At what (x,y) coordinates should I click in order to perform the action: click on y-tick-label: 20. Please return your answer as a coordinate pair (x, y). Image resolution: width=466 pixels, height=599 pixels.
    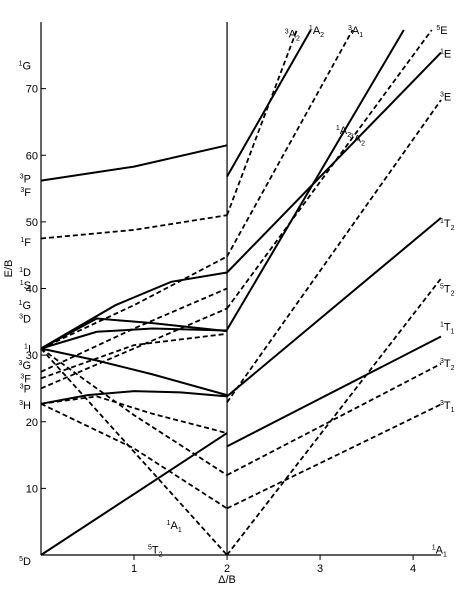
    Looking at the image, I should click on (32, 423).